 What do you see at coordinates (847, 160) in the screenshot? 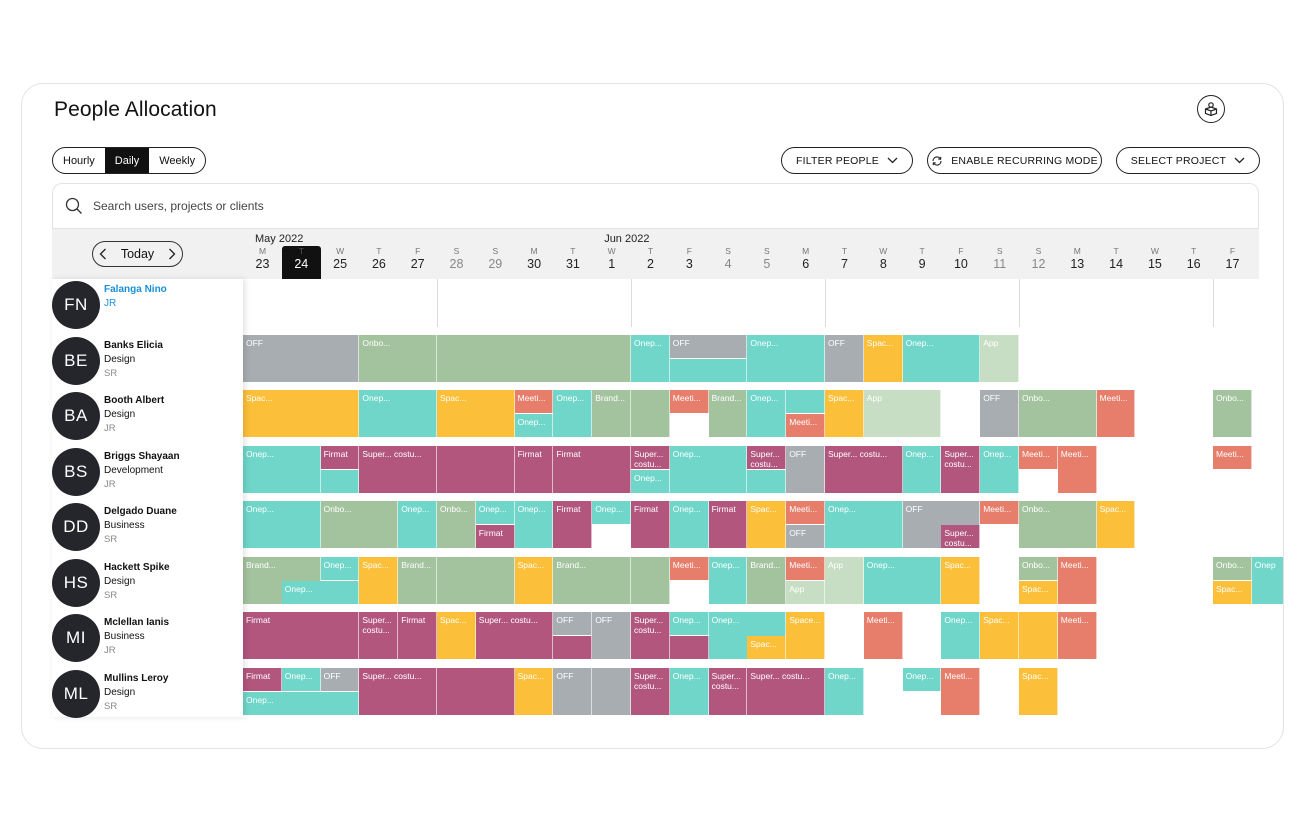
I see `filter-people-button: FILTER PEOPLE` at bounding box center [847, 160].